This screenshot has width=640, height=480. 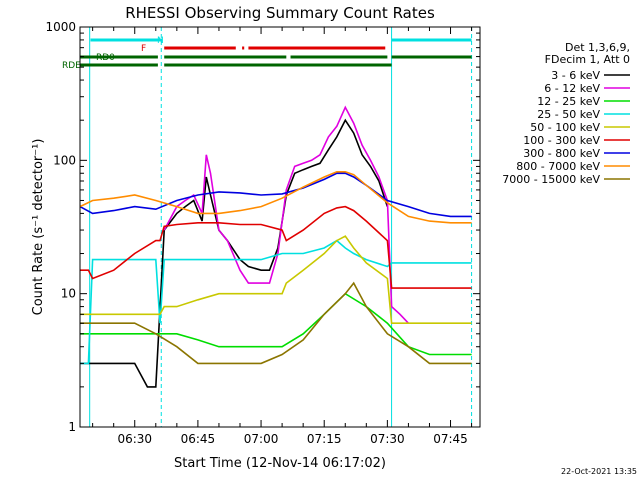 What do you see at coordinates (575, 75) in the screenshot?
I see `legend-label-0: 3 - 6 keV` at bounding box center [575, 75].